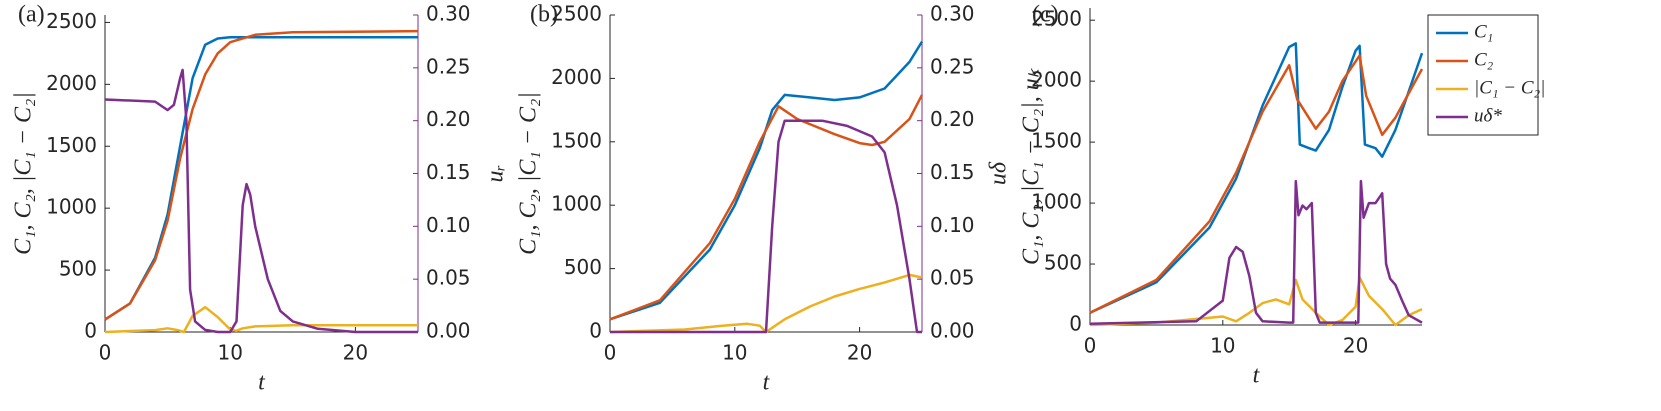 The image size is (1661, 411). What do you see at coordinates (1045, 15) in the screenshot?
I see `panel-label: (c)` at bounding box center [1045, 15].